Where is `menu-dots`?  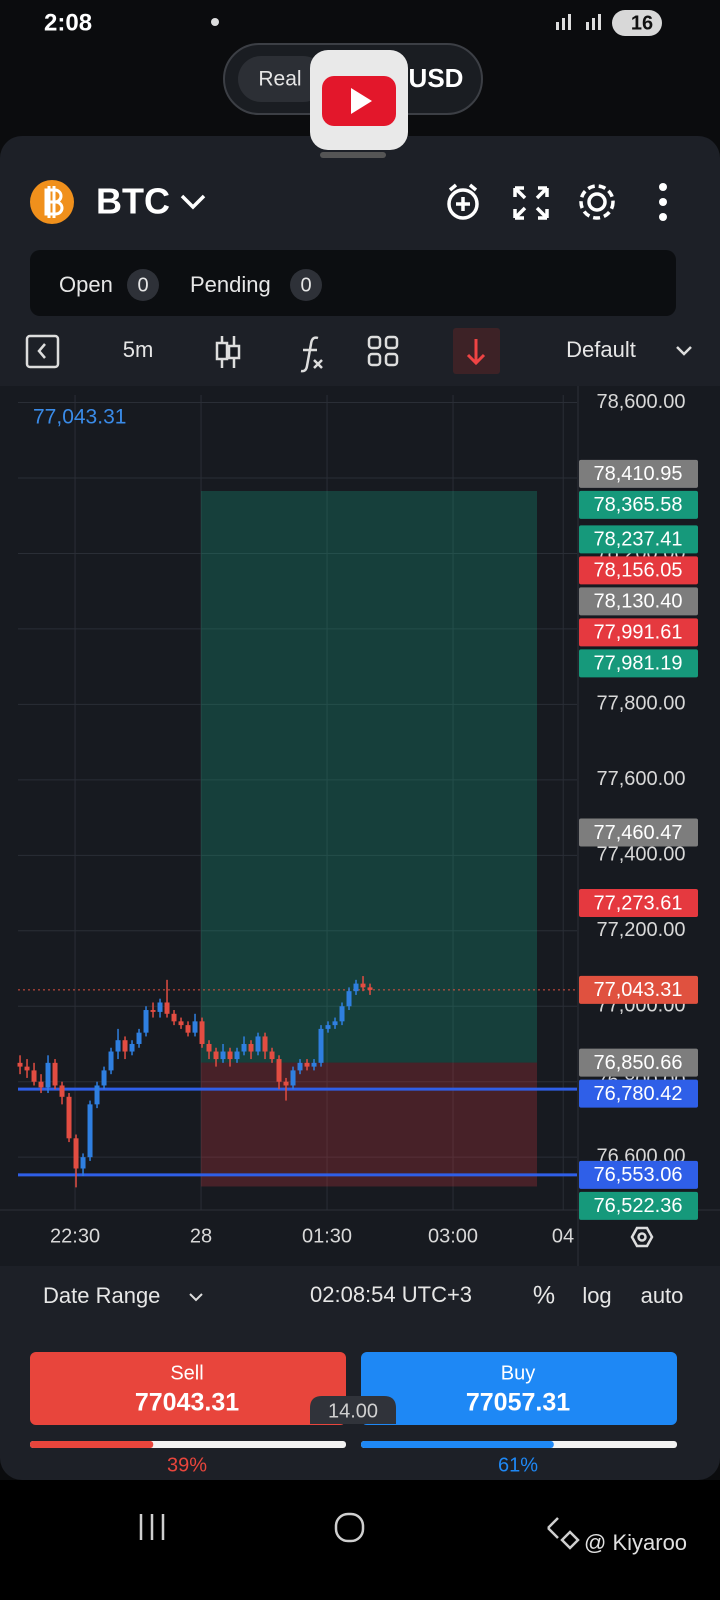 menu-dots is located at coordinates (663, 202).